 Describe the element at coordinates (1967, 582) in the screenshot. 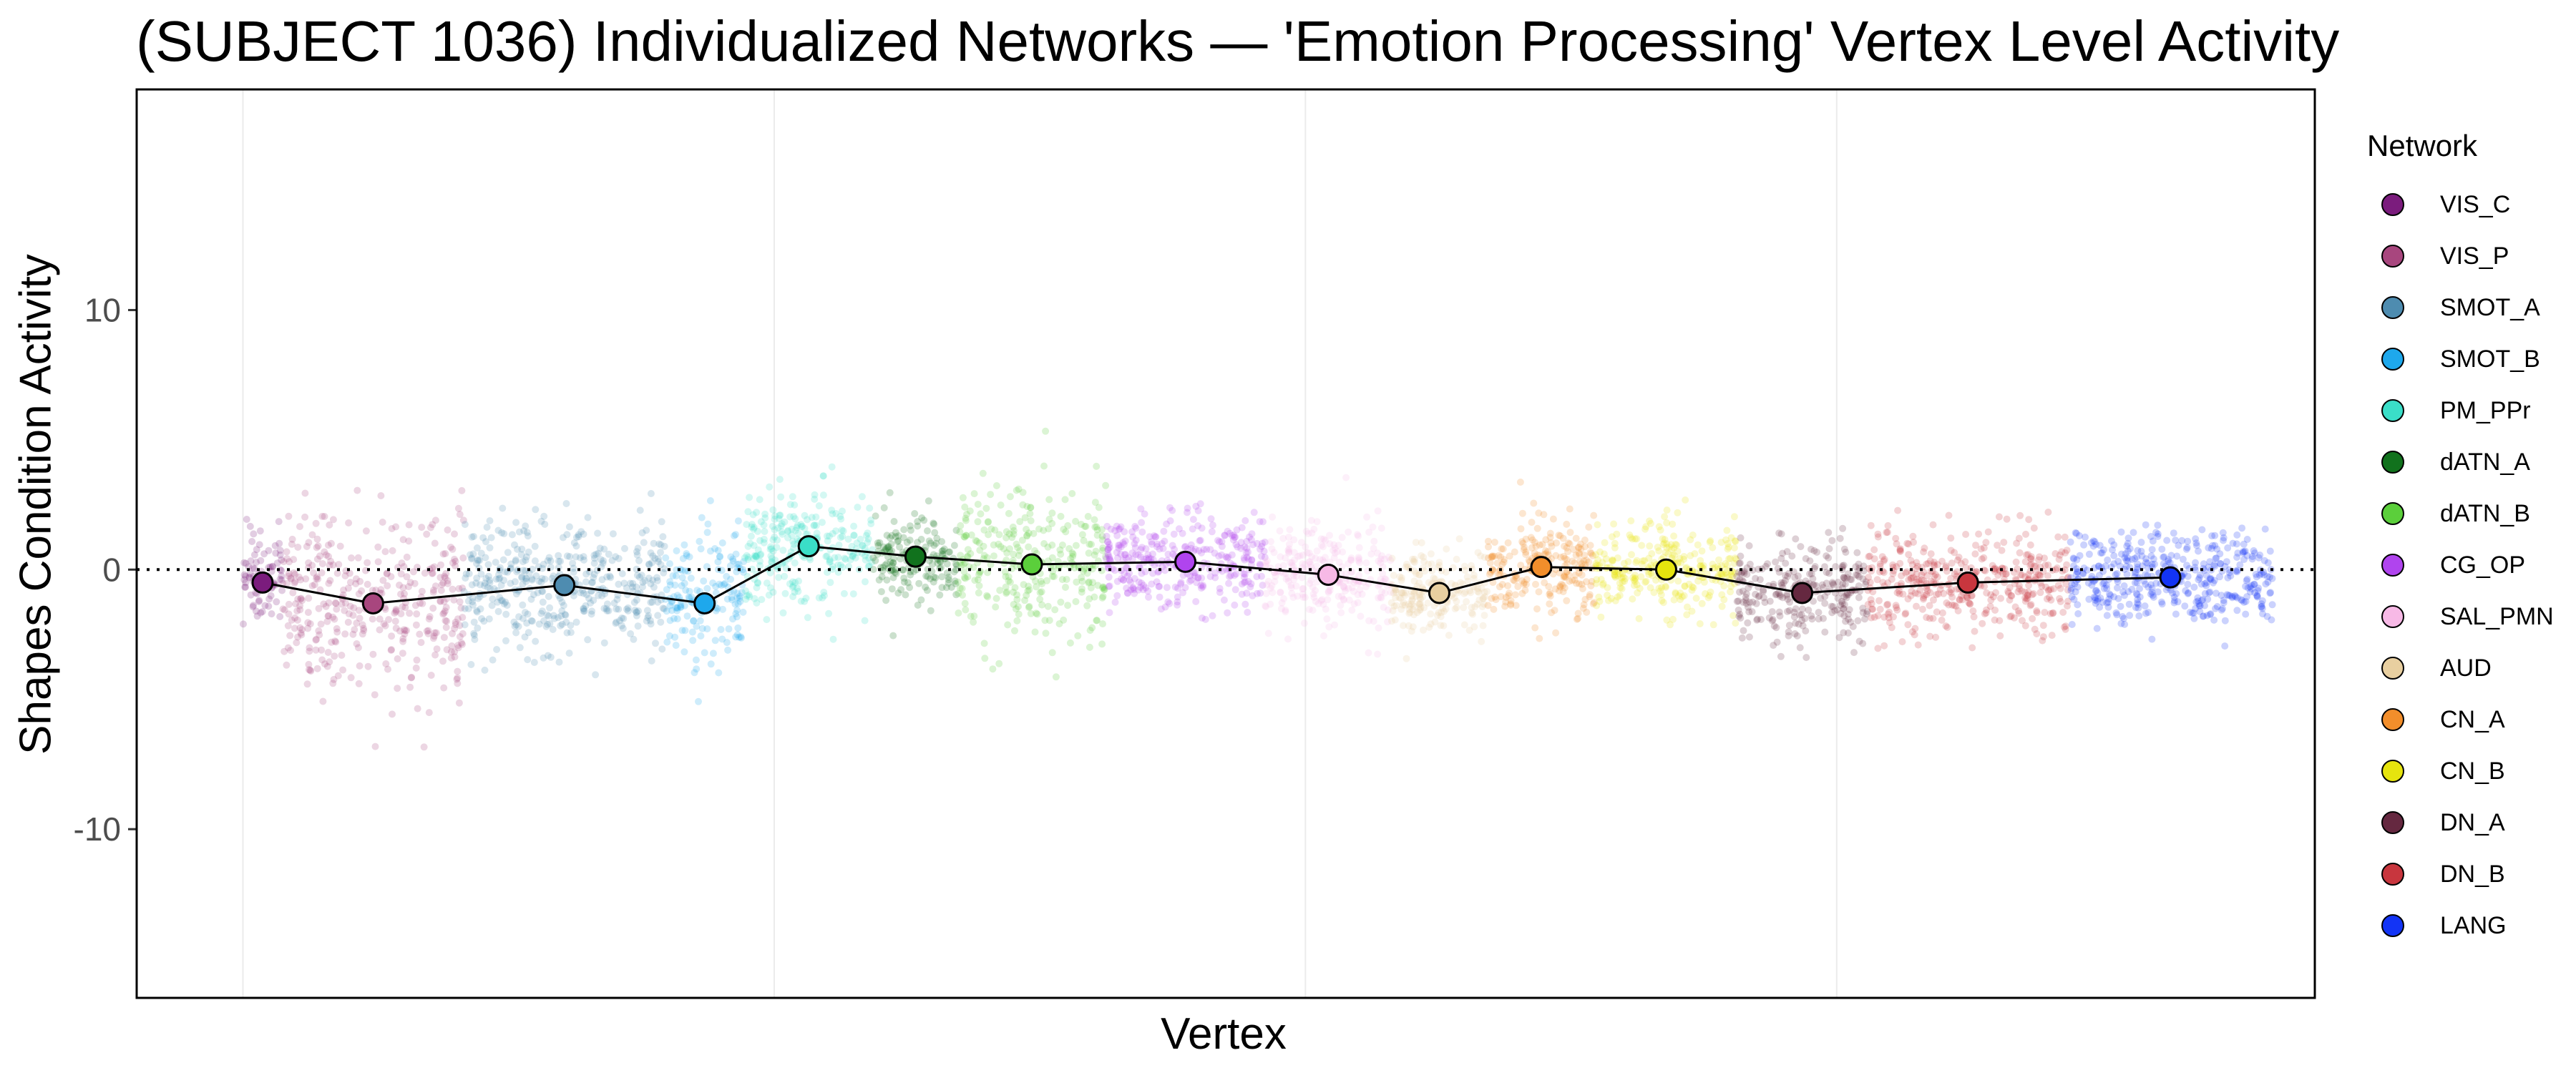

I see `network-mean-point-DN_B` at that location.